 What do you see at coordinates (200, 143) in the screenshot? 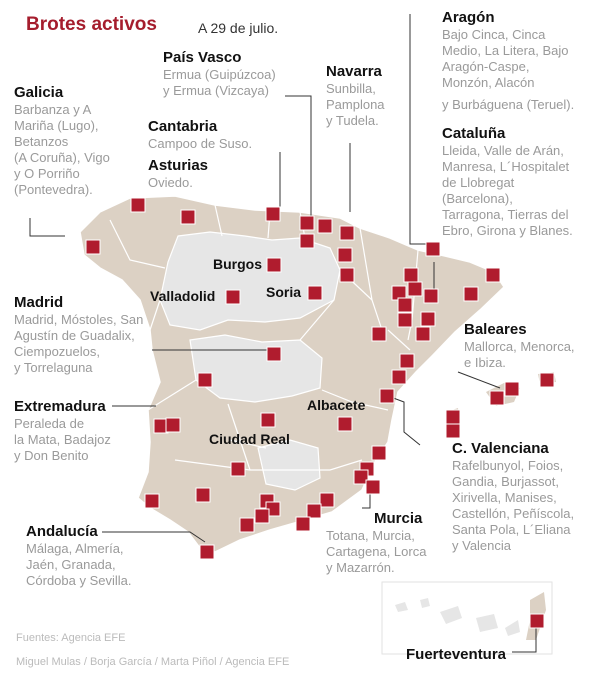
I see `region-line: Campoo de Suso.` at bounding box center [200, 143].